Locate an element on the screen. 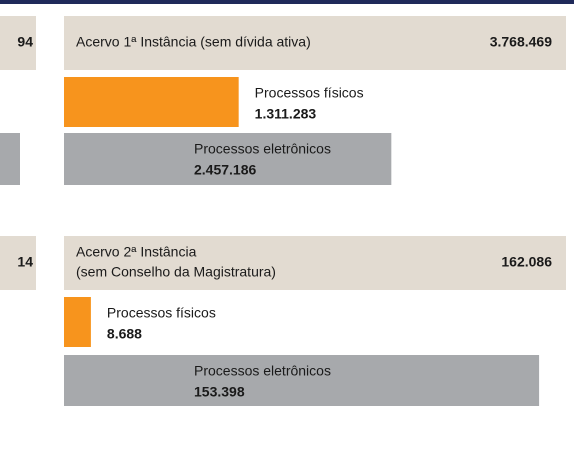  part-value: 153.398 is located at coordinates (219, 392).